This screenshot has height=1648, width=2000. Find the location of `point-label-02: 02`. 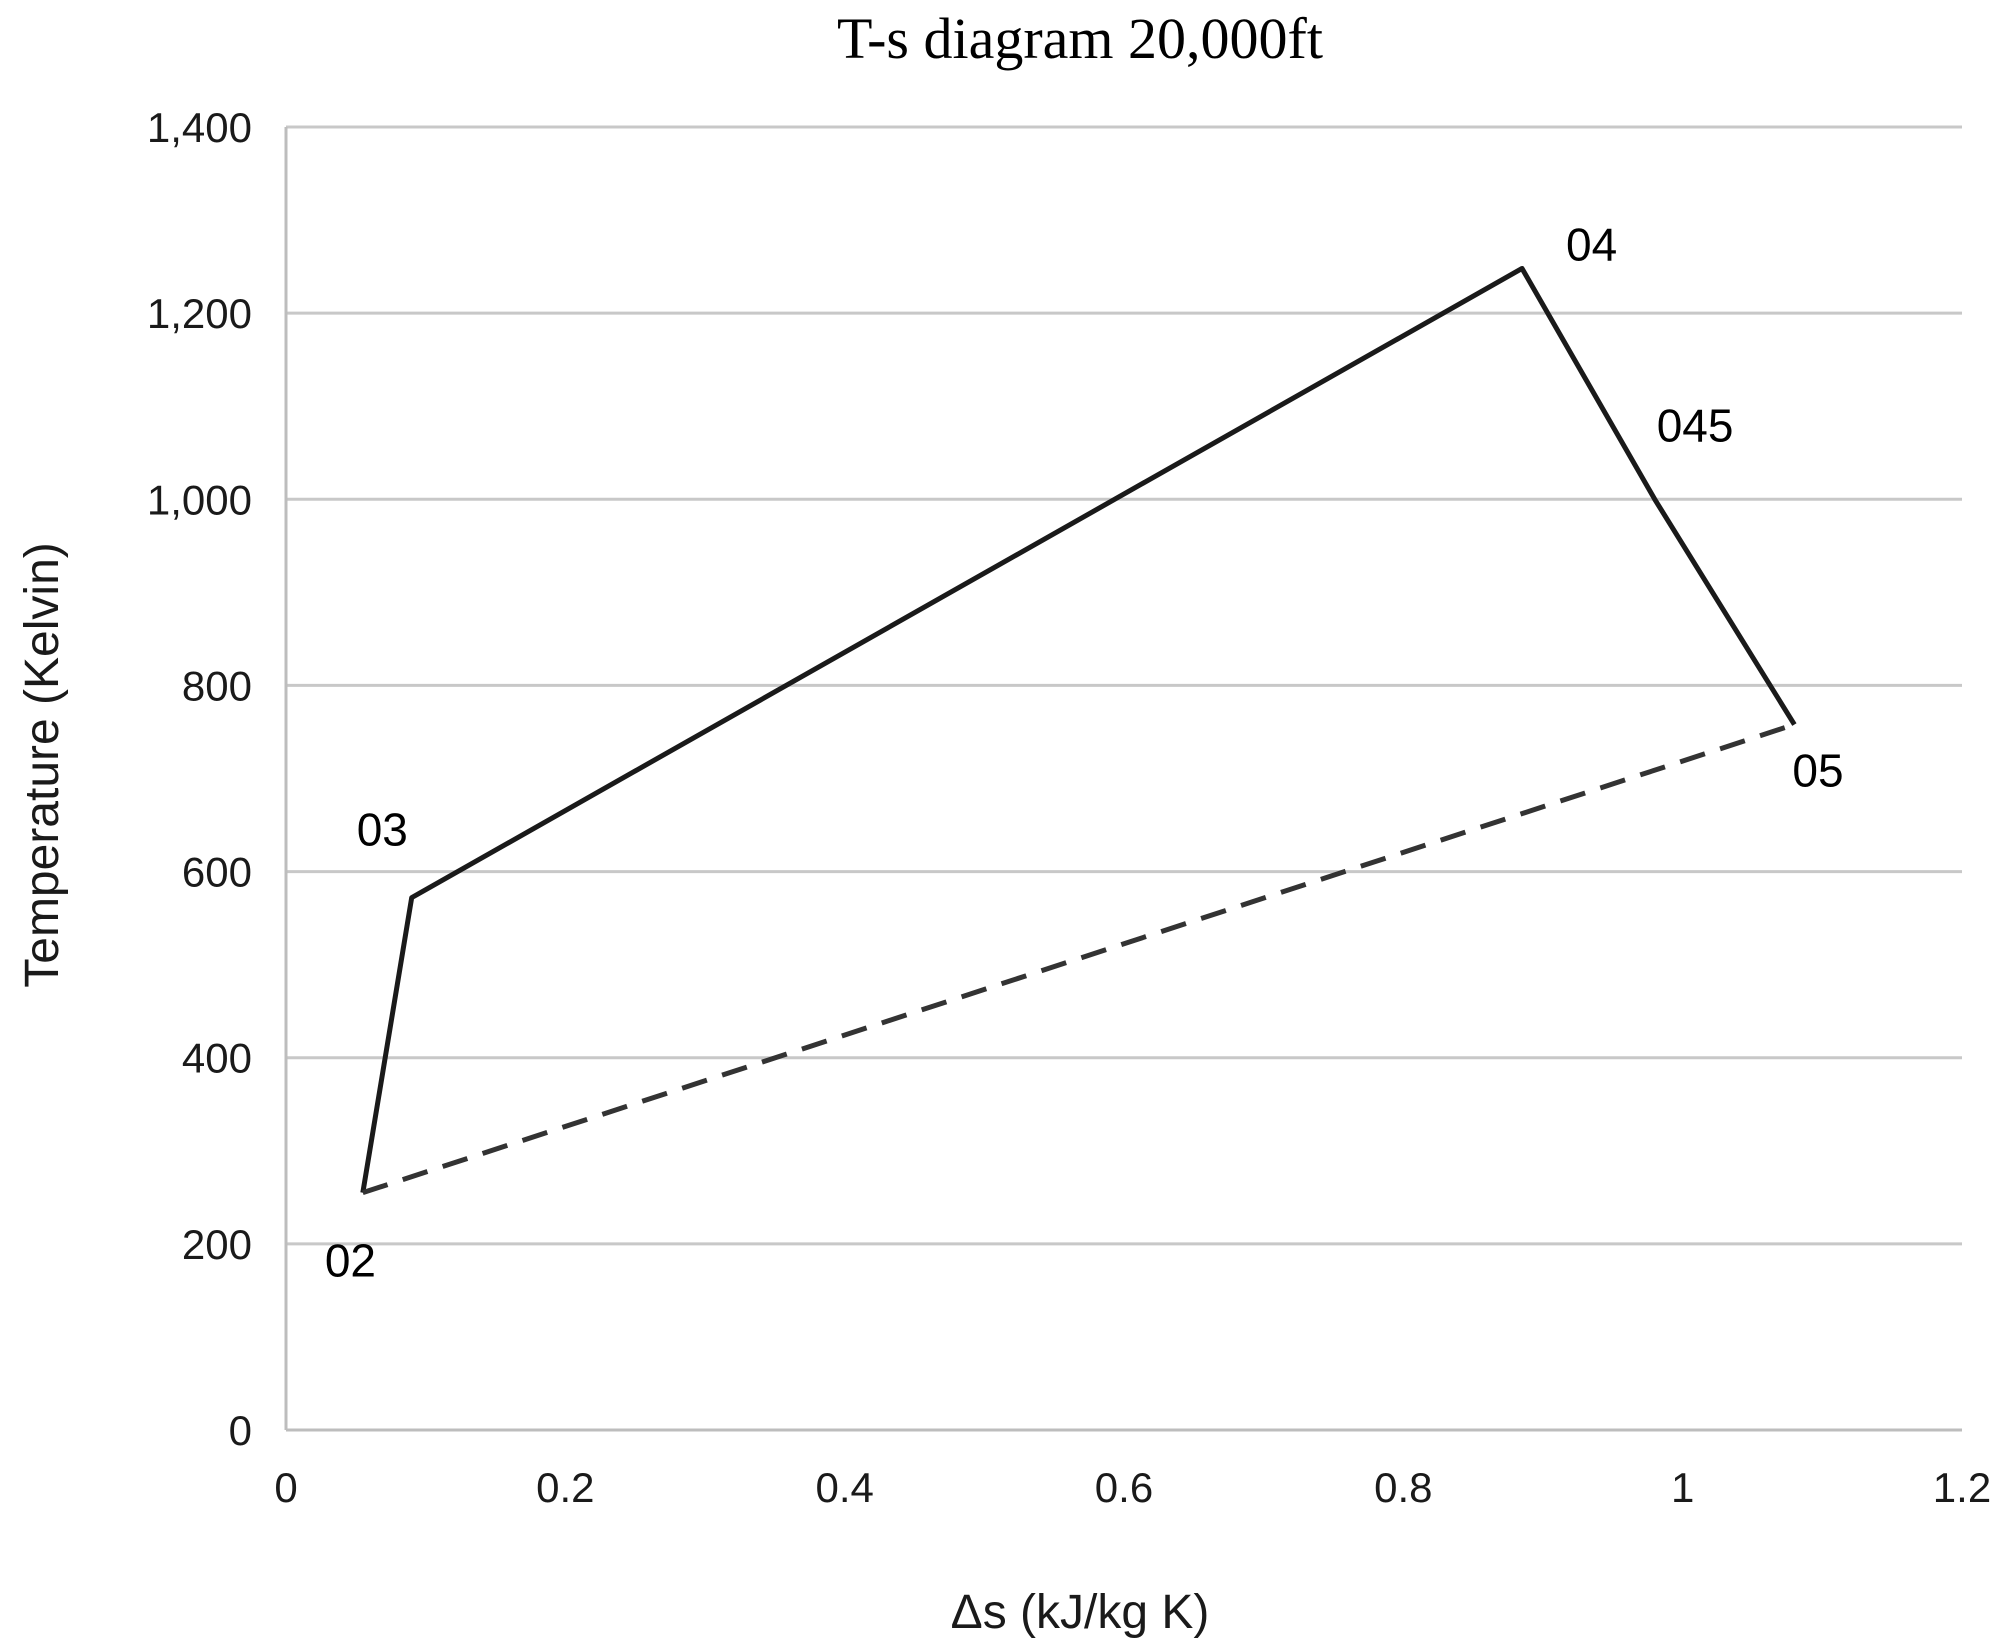

point-label-02: 02 is located at coordinates (350, 1261).